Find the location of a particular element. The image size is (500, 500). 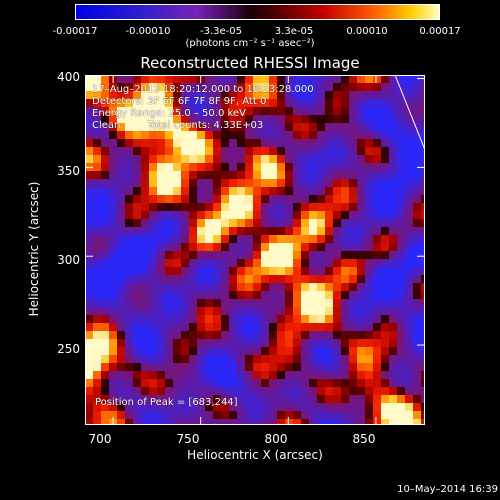

x-tick-label: 850 is located at coordinates (364, 439).